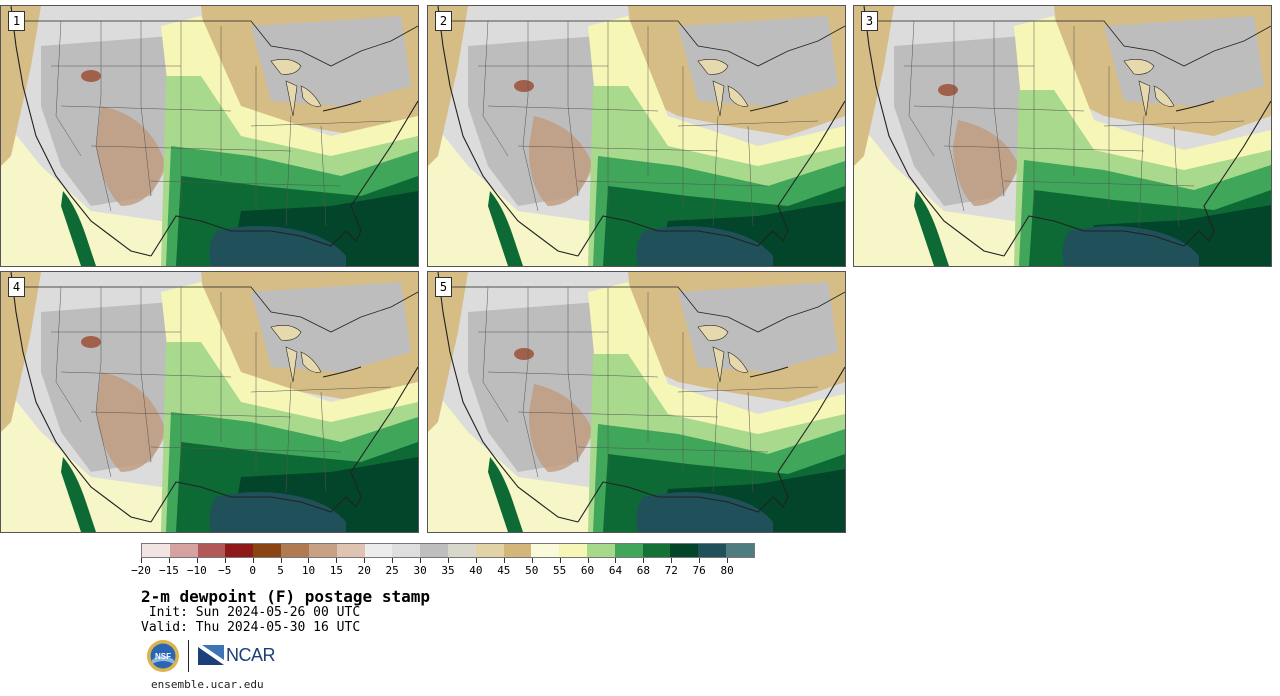 Image resolution: width=1280 pixels, height=696 pixels. What do you see at coordinates (587, 570) in the screenshot?
I see `colorbar-tick-label: 60` at bounding box center [587, 570].